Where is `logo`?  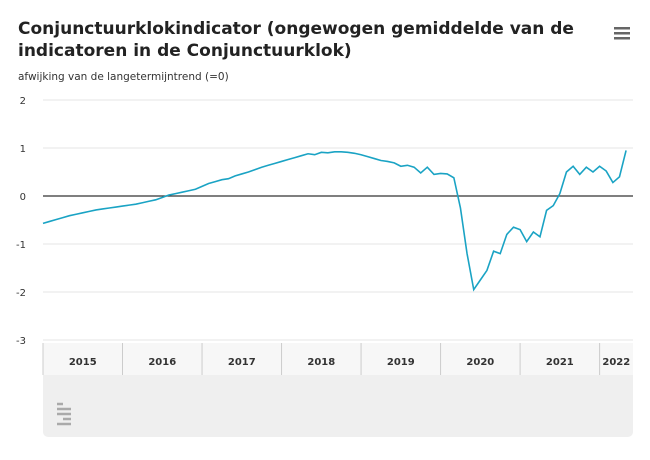
logo is located at coordinates (64, 414).